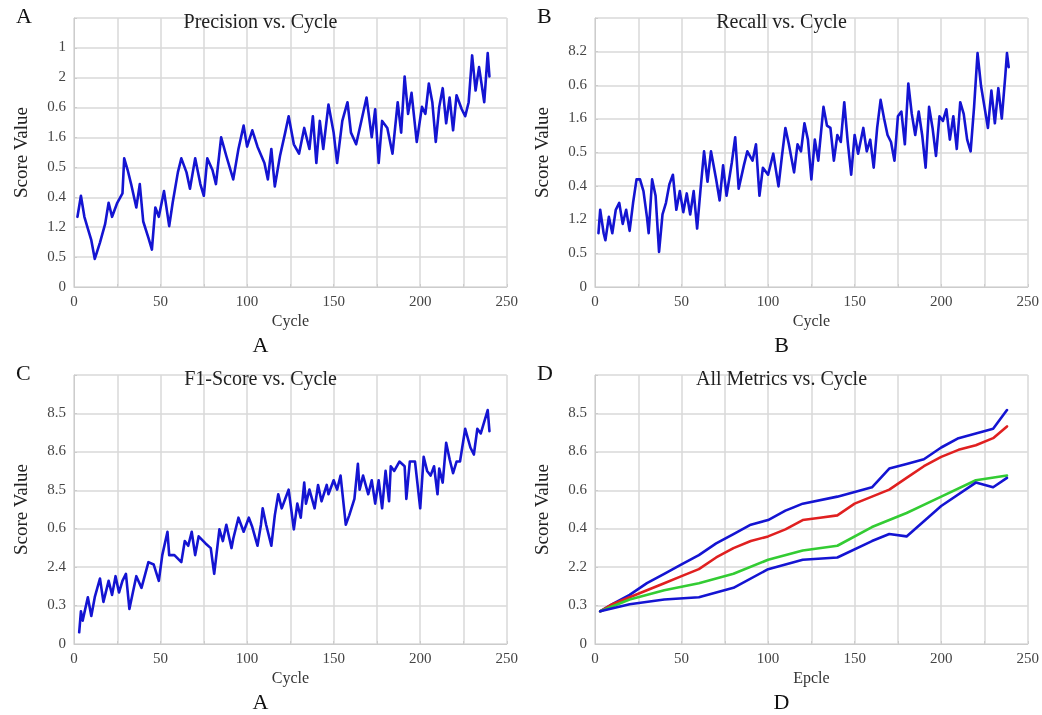 This screenshot has width=1042, height=715. I want to click on text: C, so click(23, 372).